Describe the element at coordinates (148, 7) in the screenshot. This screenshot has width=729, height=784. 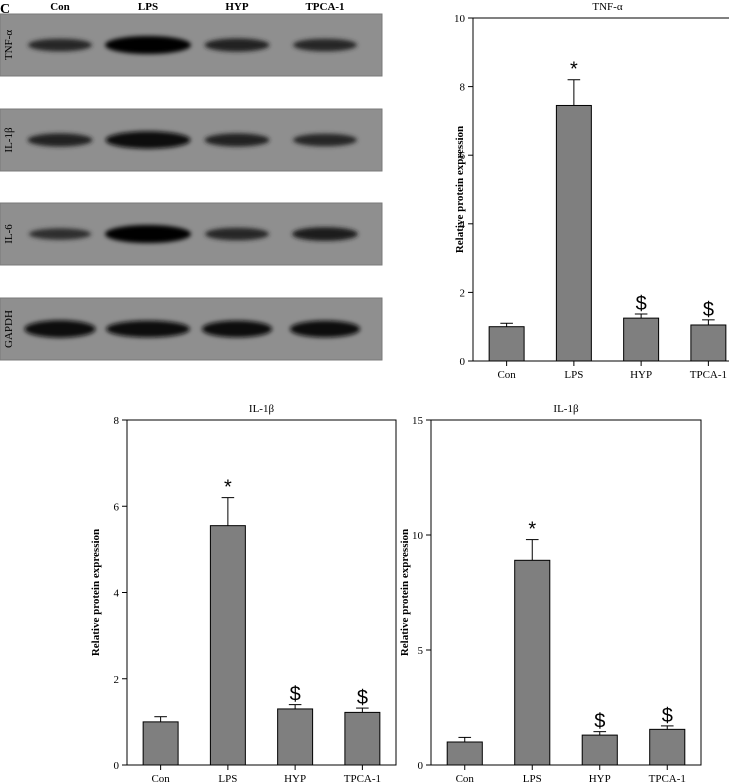
I see `blot-lane-label-lps: LPS` at that location.